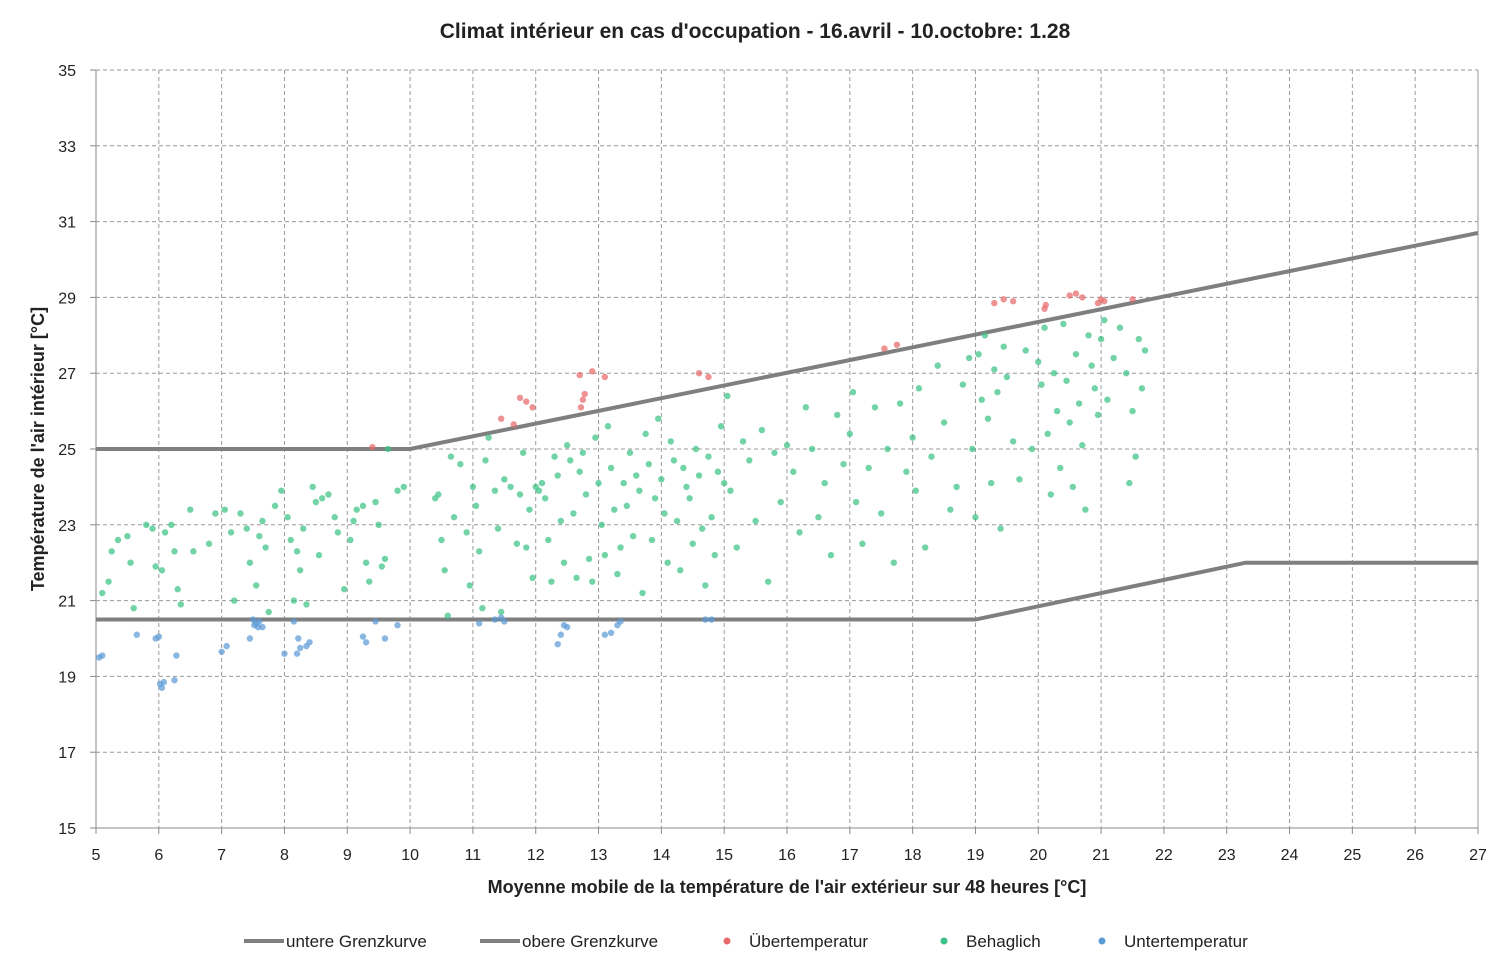 This screenshot has width=1510, height=975. Describe the element at coordinates (405, 652) in the screenshot. I see `series-untertemperatur` at that location.